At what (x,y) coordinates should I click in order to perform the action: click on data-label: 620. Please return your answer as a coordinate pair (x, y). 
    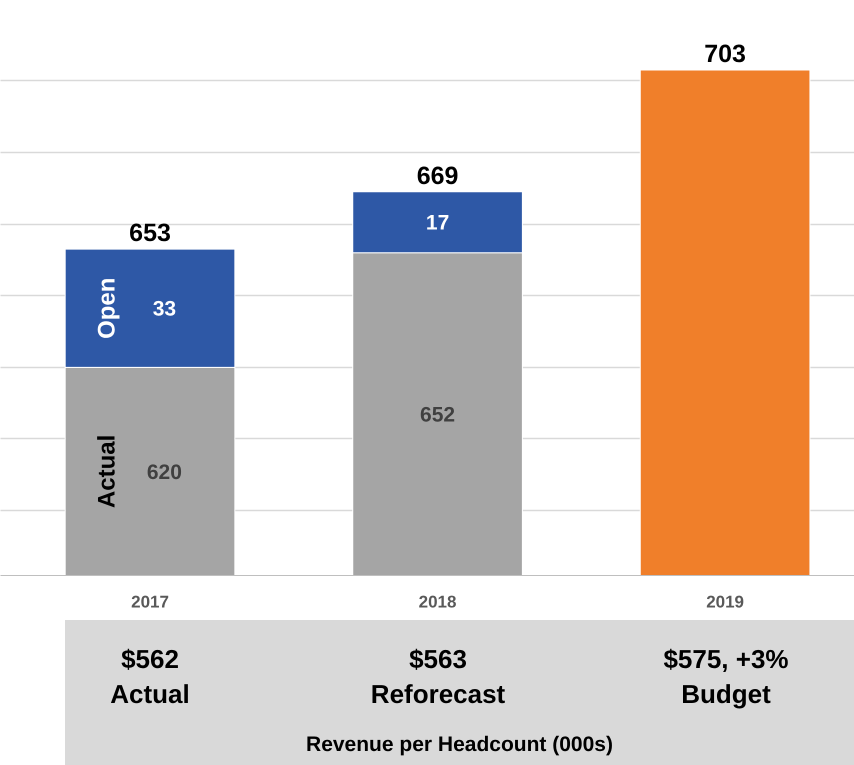
    Looking at the image, I should click on (164, 472).